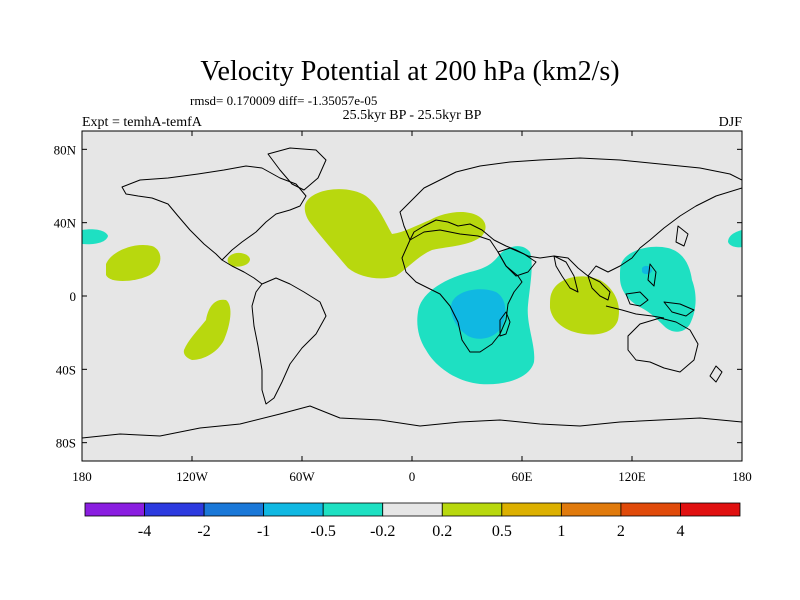 The height and width of the screenshot is (600, 800). I want to click on lon-tick-label: 60W, so click(302, 476).